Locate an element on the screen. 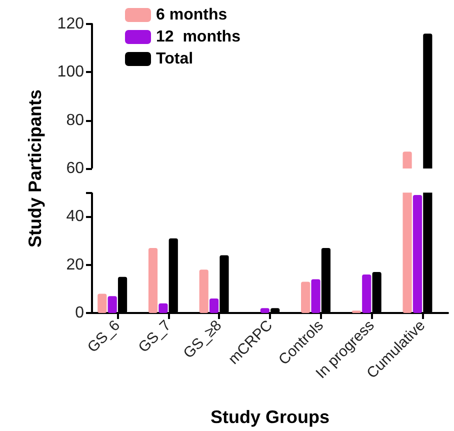 Image resolution: width=454 pixels, height=431 pixels. legend-label: 12 months is located at coordinates (198, 37).